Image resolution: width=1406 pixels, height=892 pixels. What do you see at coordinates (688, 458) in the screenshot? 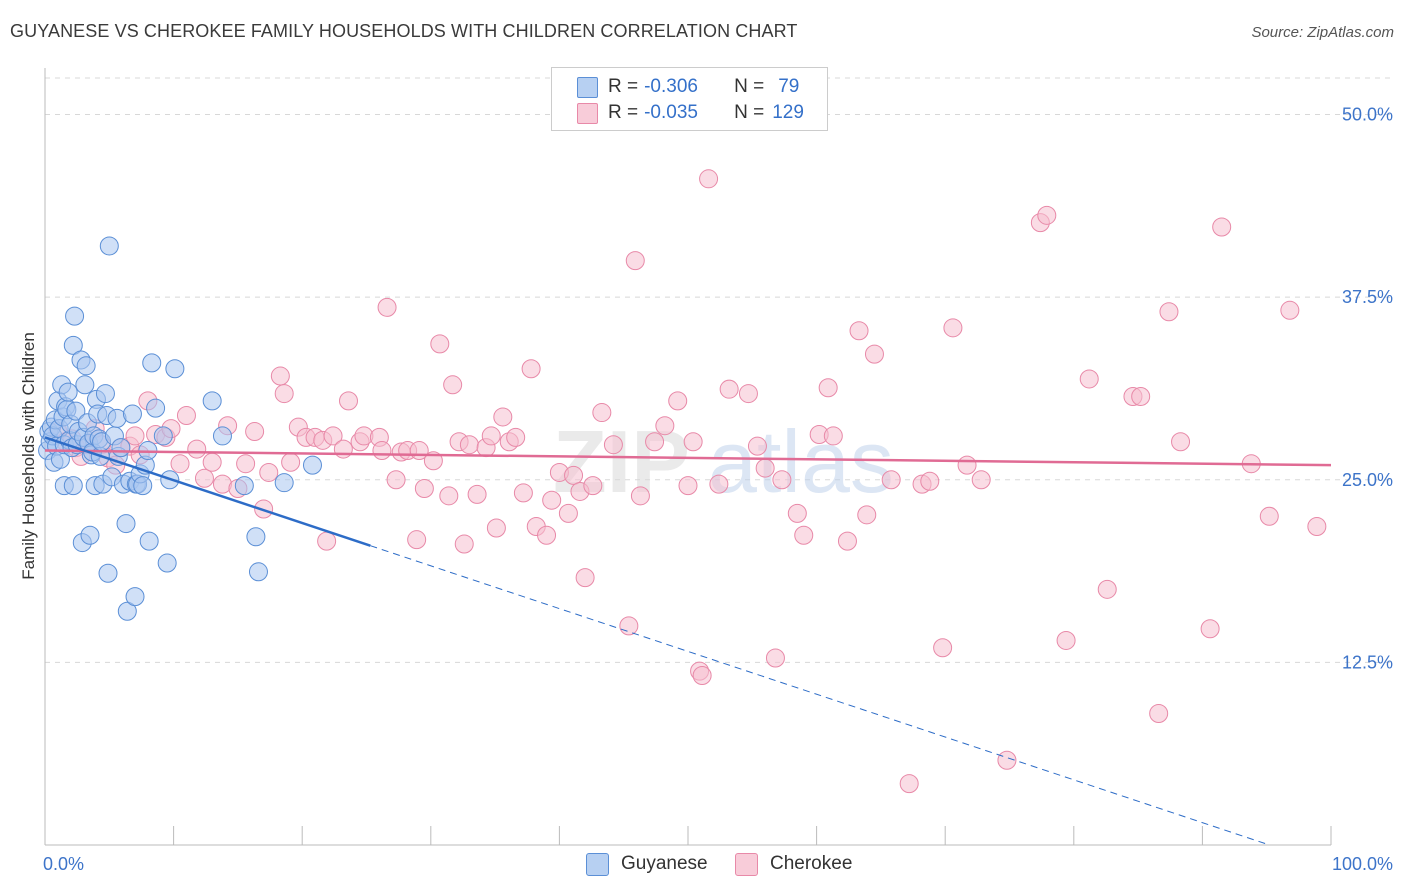
I see `cherokee-trend-line` at bounding box center [688, 458].